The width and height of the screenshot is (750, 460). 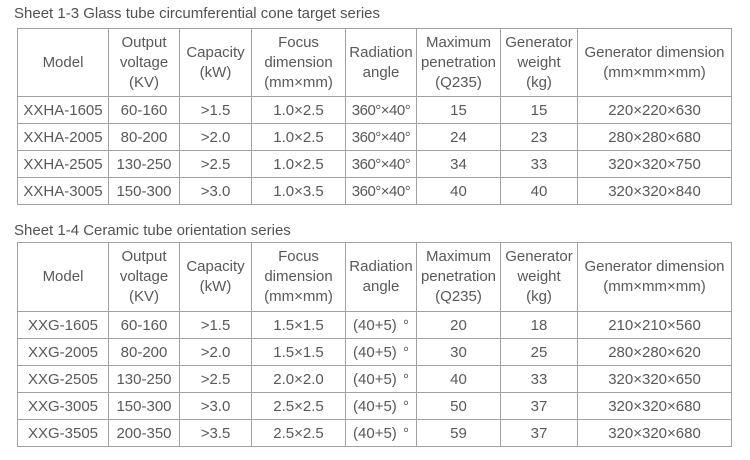 What do you see at coordinates (215, 433) in the screenshot?
I see `cell-capacity: >3.5` at bounding box center [215, 433].